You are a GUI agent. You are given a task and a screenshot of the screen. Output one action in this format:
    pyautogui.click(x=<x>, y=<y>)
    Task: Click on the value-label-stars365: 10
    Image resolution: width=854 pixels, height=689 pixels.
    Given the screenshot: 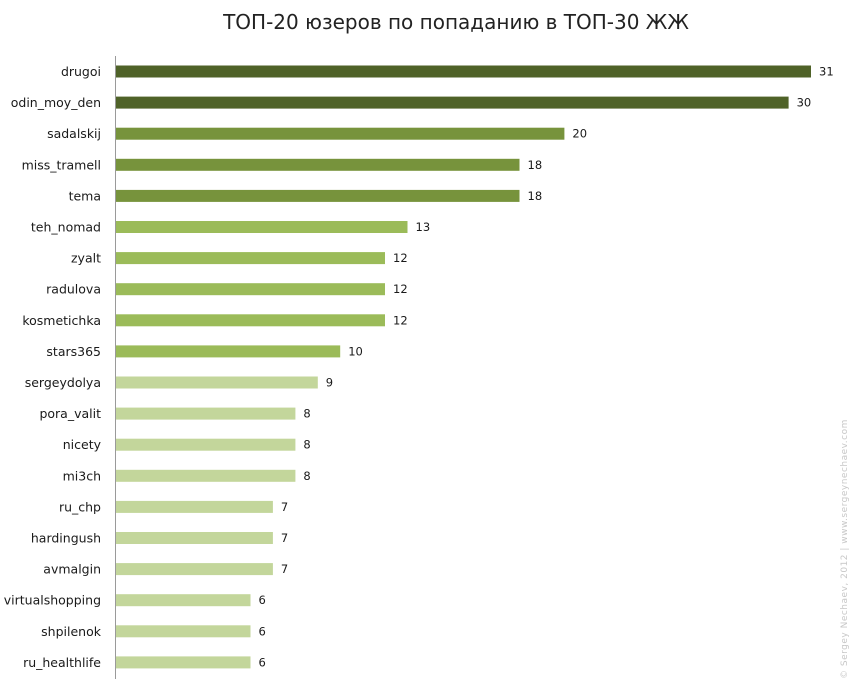 What is the action you would take?
    pyautogui.click(x=355, y=351)
    